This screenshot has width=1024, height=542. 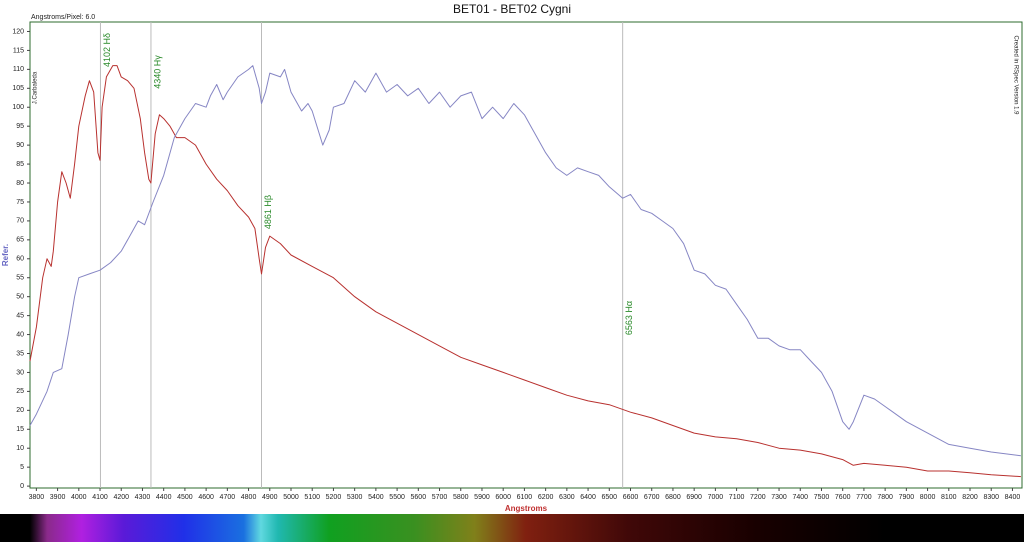 What do you see at coordinates (525, 497) in the screenshot?
I see `x-tick-label: 6100` at bounding box center [525, 497].